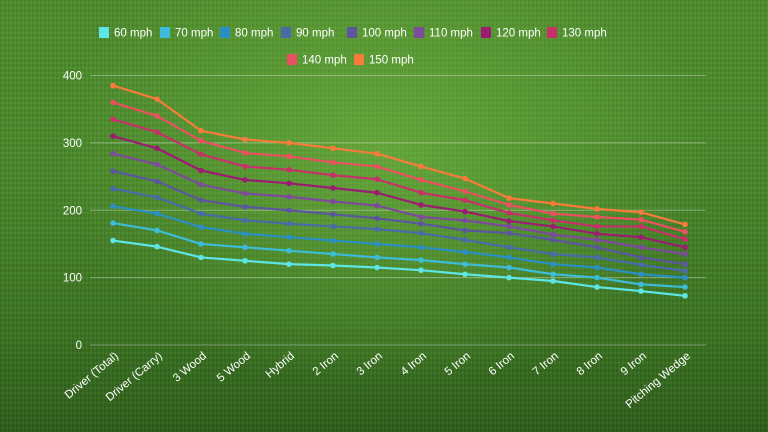 The width and height of the screenshot is (768, 432). I want to click on series-line, so click(399, 229).